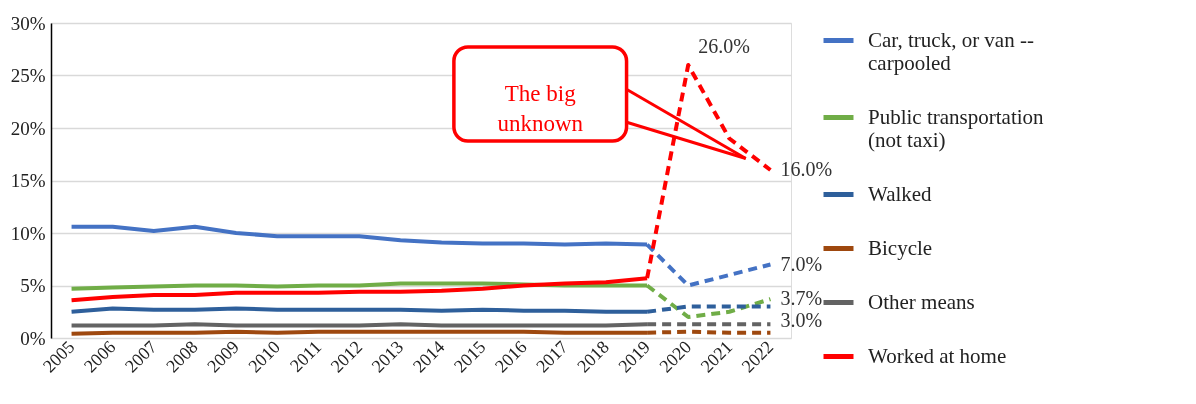  I want to click on legend-label: Bicycle, so click(900, 247).